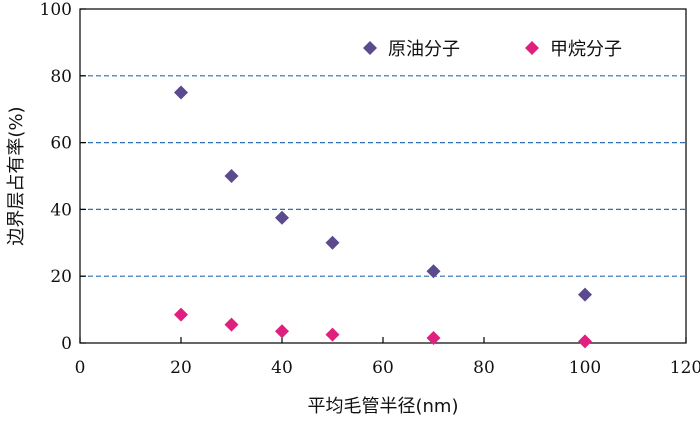 This screenshot has height=423, width=700. Describe the element at coordinates (685, 368) in the screenshot. I see `x-tick-label: 120` at that location.